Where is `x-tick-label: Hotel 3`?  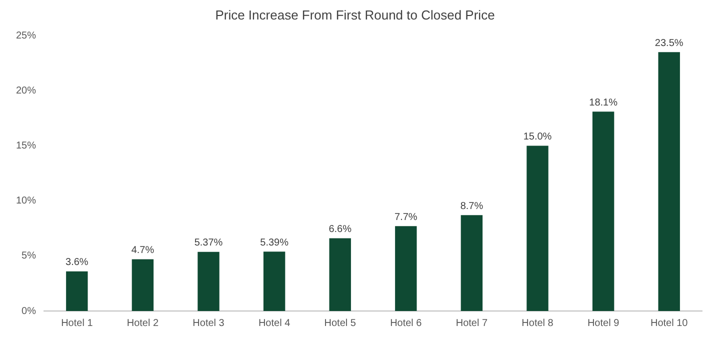
x-tick-label: Hotel 3 is located at coordinates (208, 323).